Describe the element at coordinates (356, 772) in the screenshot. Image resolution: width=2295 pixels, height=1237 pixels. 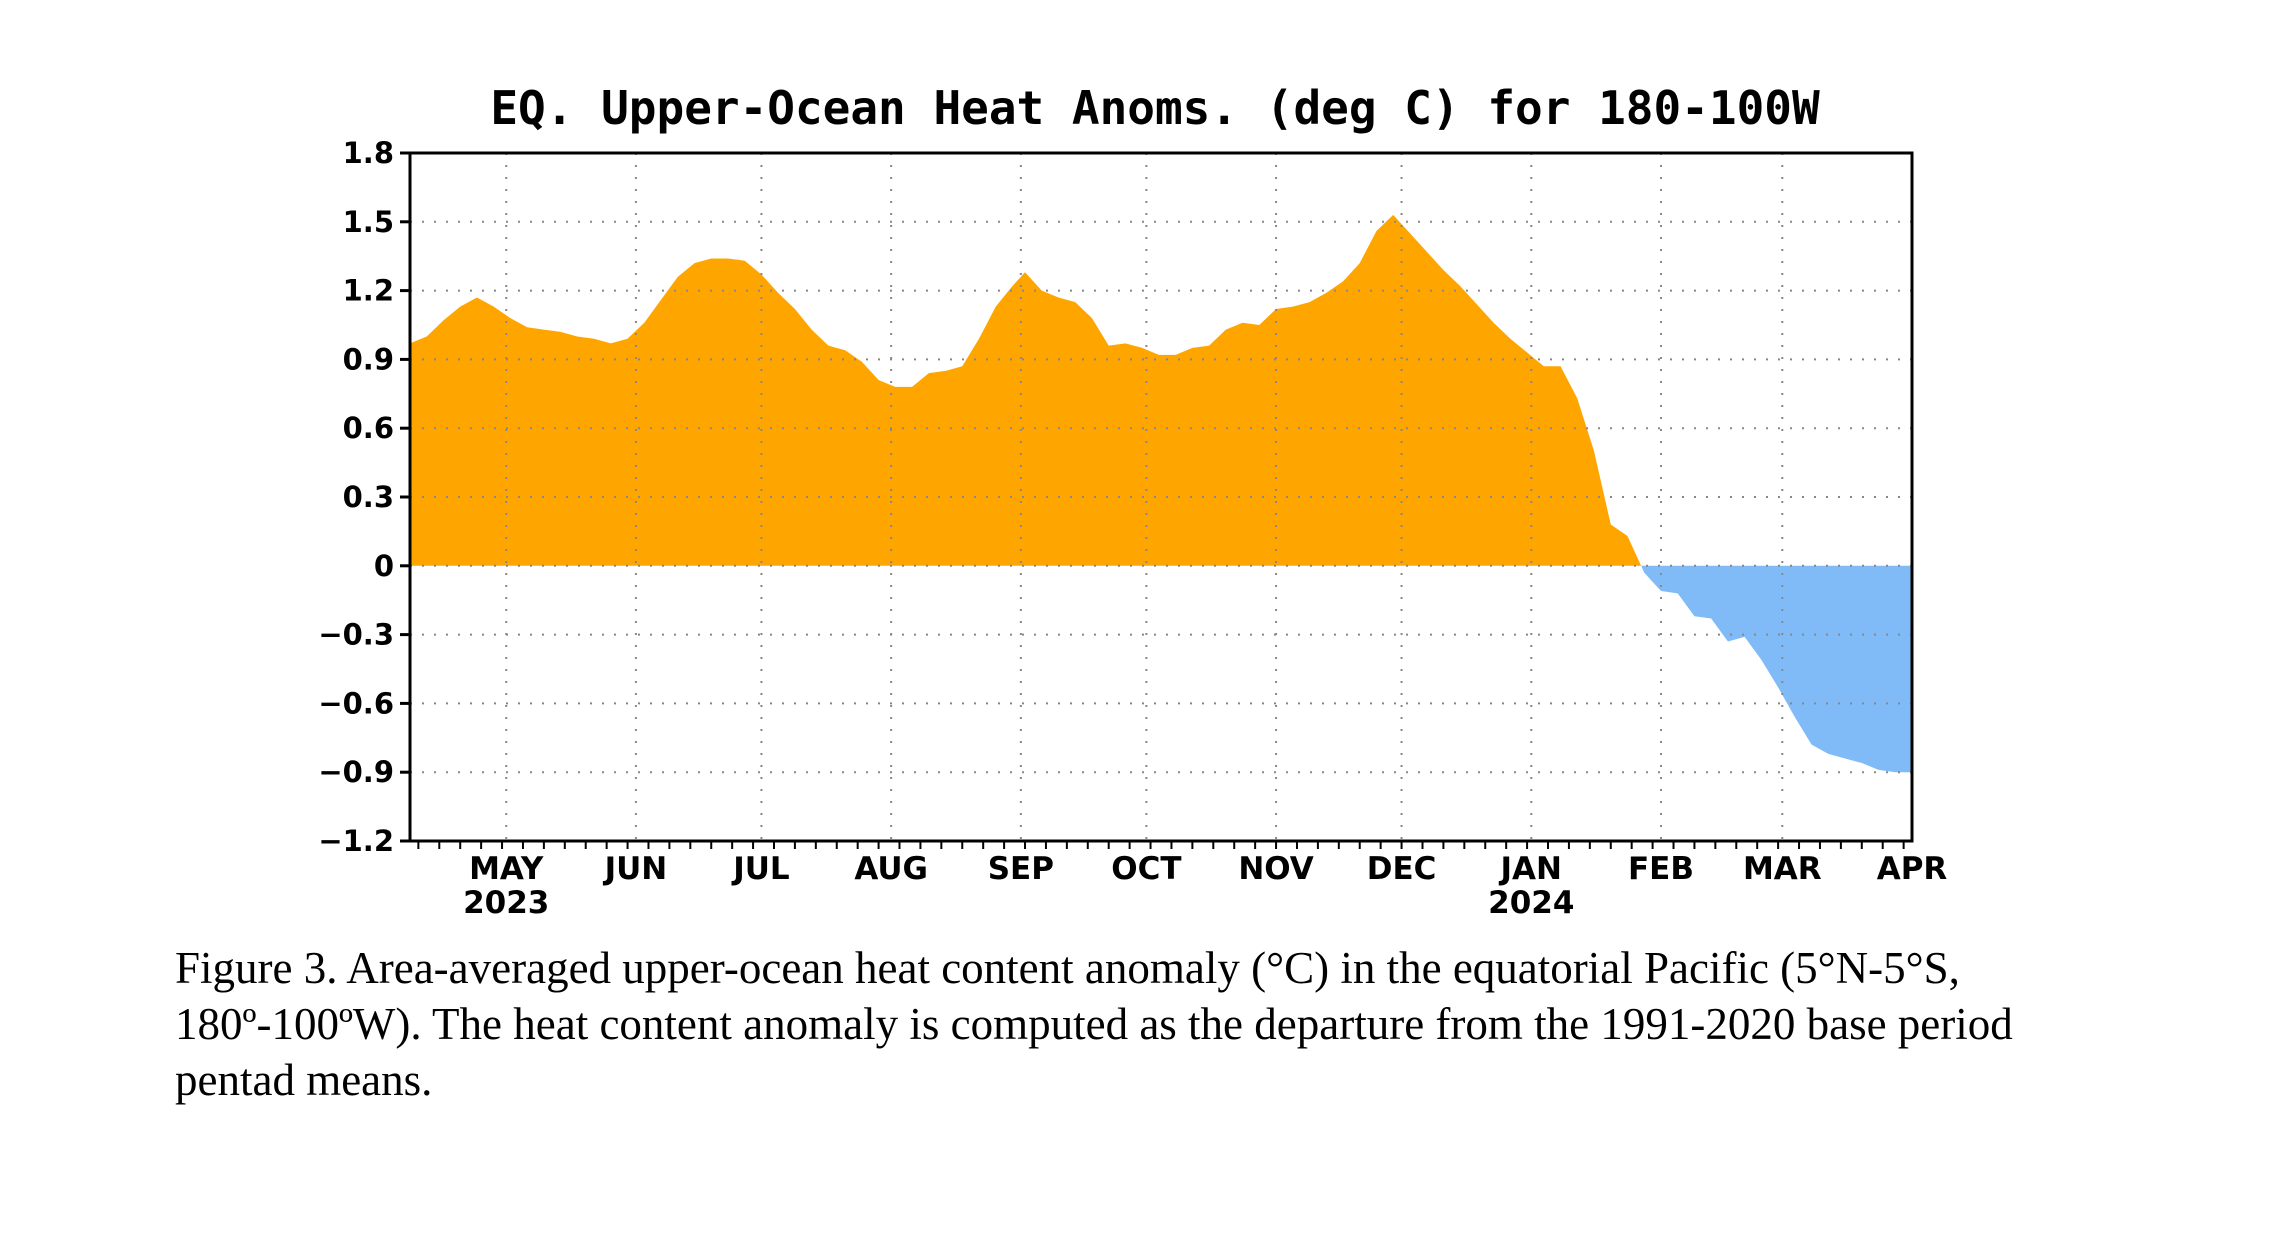
I see `y-tick-label: −0.9` at that location.